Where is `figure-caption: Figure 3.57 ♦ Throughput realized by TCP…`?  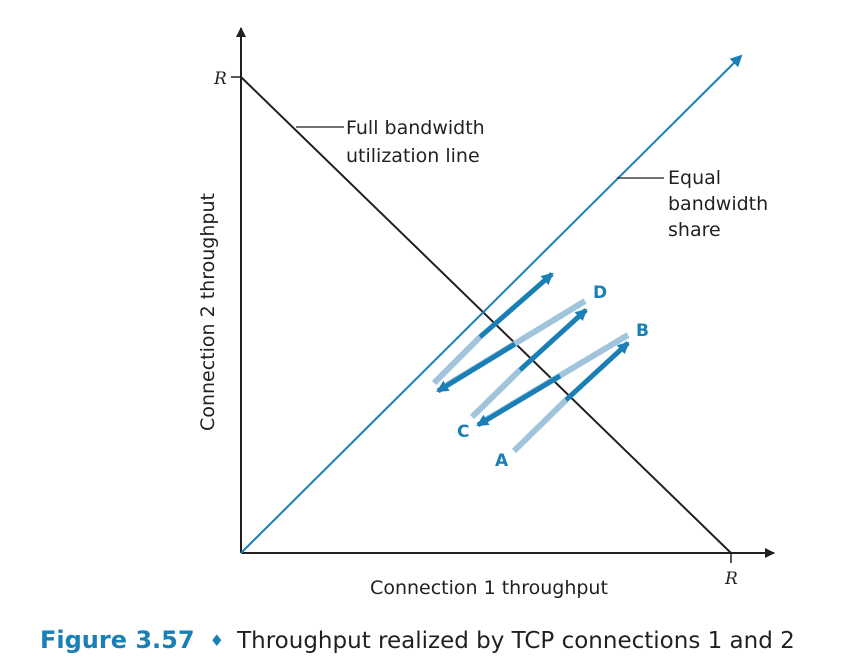
figure-caption: Figure 3.57 ♦ Throughput realized by TCP… is located at coordinates (417, 640).